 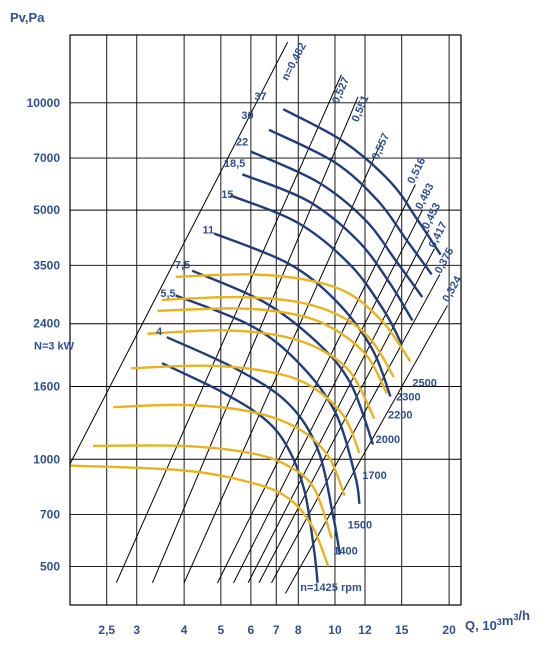 What do you see at coordinates (360, 525) in the screenshot?
I see `speed-label: 1500` at bounding box center [360, 525].